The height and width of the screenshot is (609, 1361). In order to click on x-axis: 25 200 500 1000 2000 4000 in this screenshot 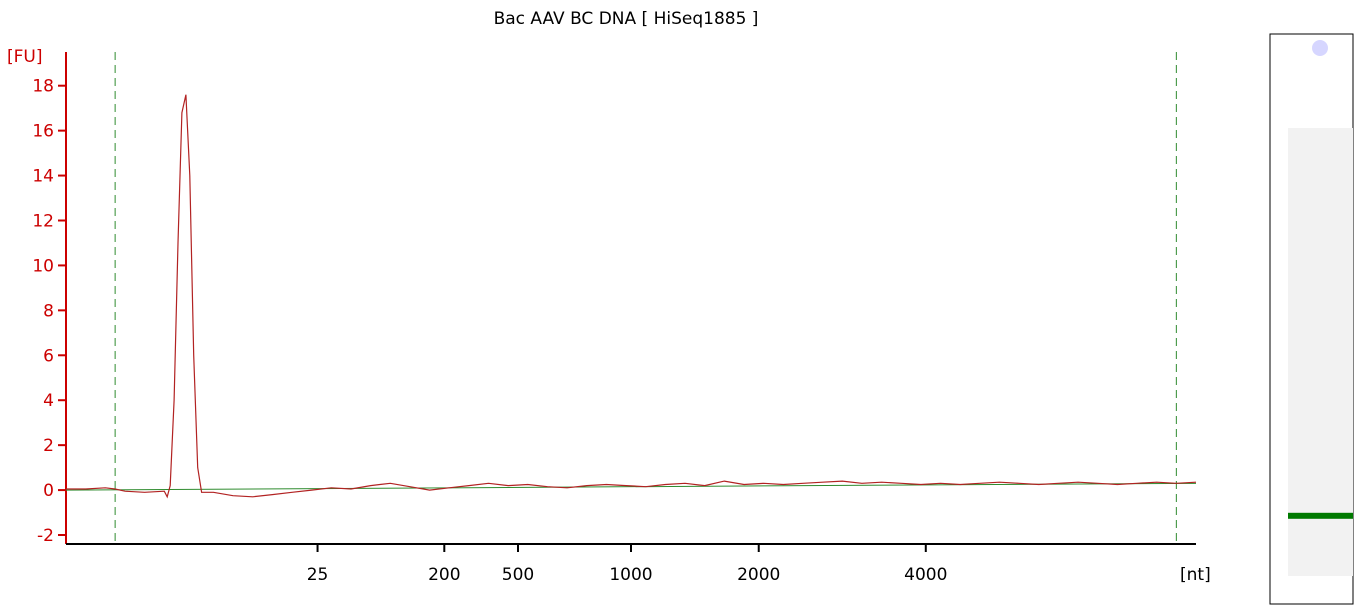, I will do `click(631, 564)`.